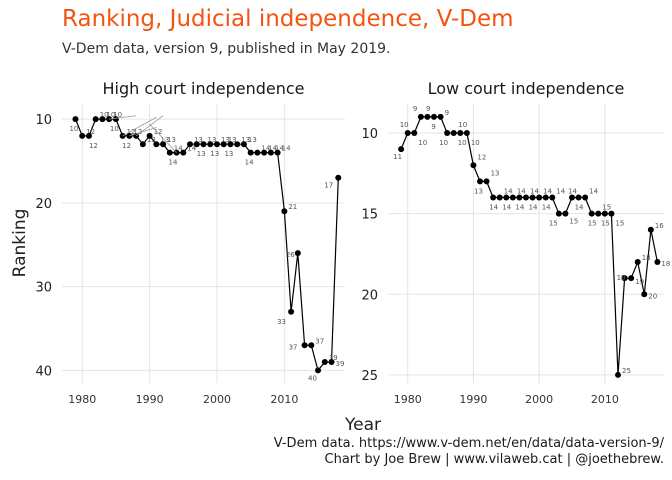  Describe the element at coordinates (292, 207) in the screenshot. I see `data-label: 21` at that location.